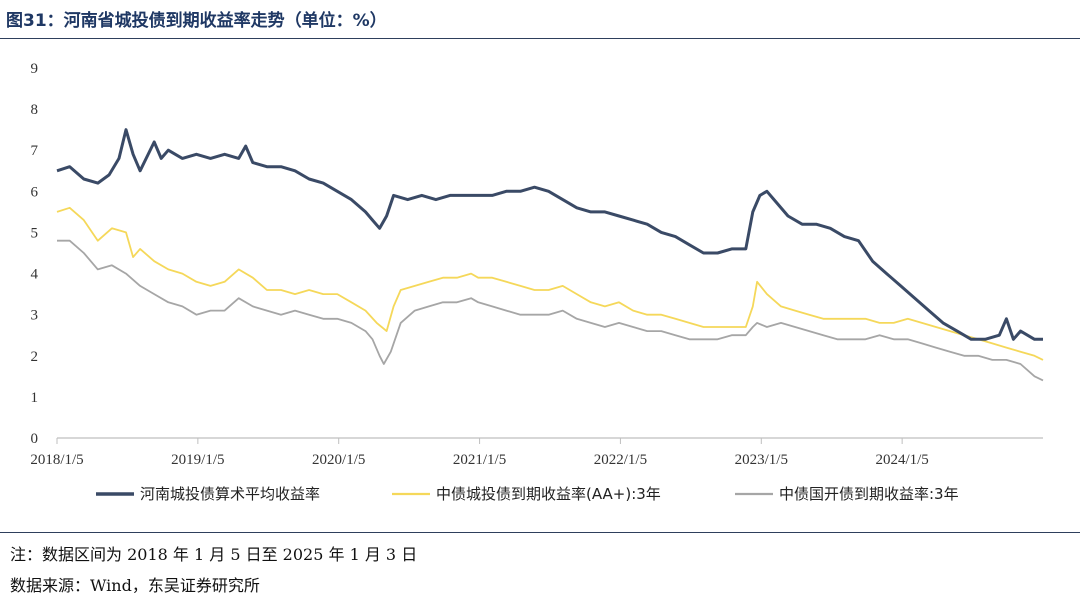 The image size is (1080, 601). What do you see at coordinates (196, 21) in the screenshot?
I see `chart-title: 图31：河南省城投债到期收益率走势（单位：%）` at bounding box center [196, 21].